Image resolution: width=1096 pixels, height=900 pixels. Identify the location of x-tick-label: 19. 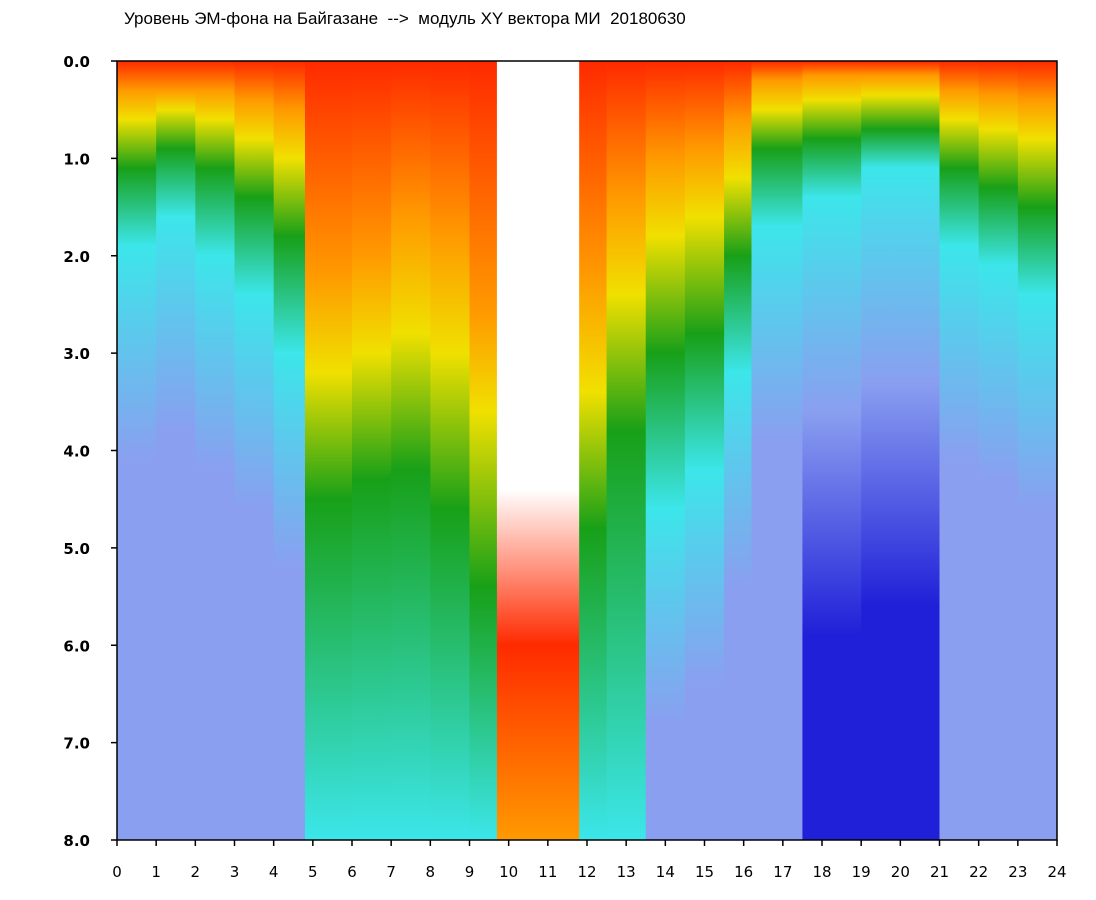
(861, 872).